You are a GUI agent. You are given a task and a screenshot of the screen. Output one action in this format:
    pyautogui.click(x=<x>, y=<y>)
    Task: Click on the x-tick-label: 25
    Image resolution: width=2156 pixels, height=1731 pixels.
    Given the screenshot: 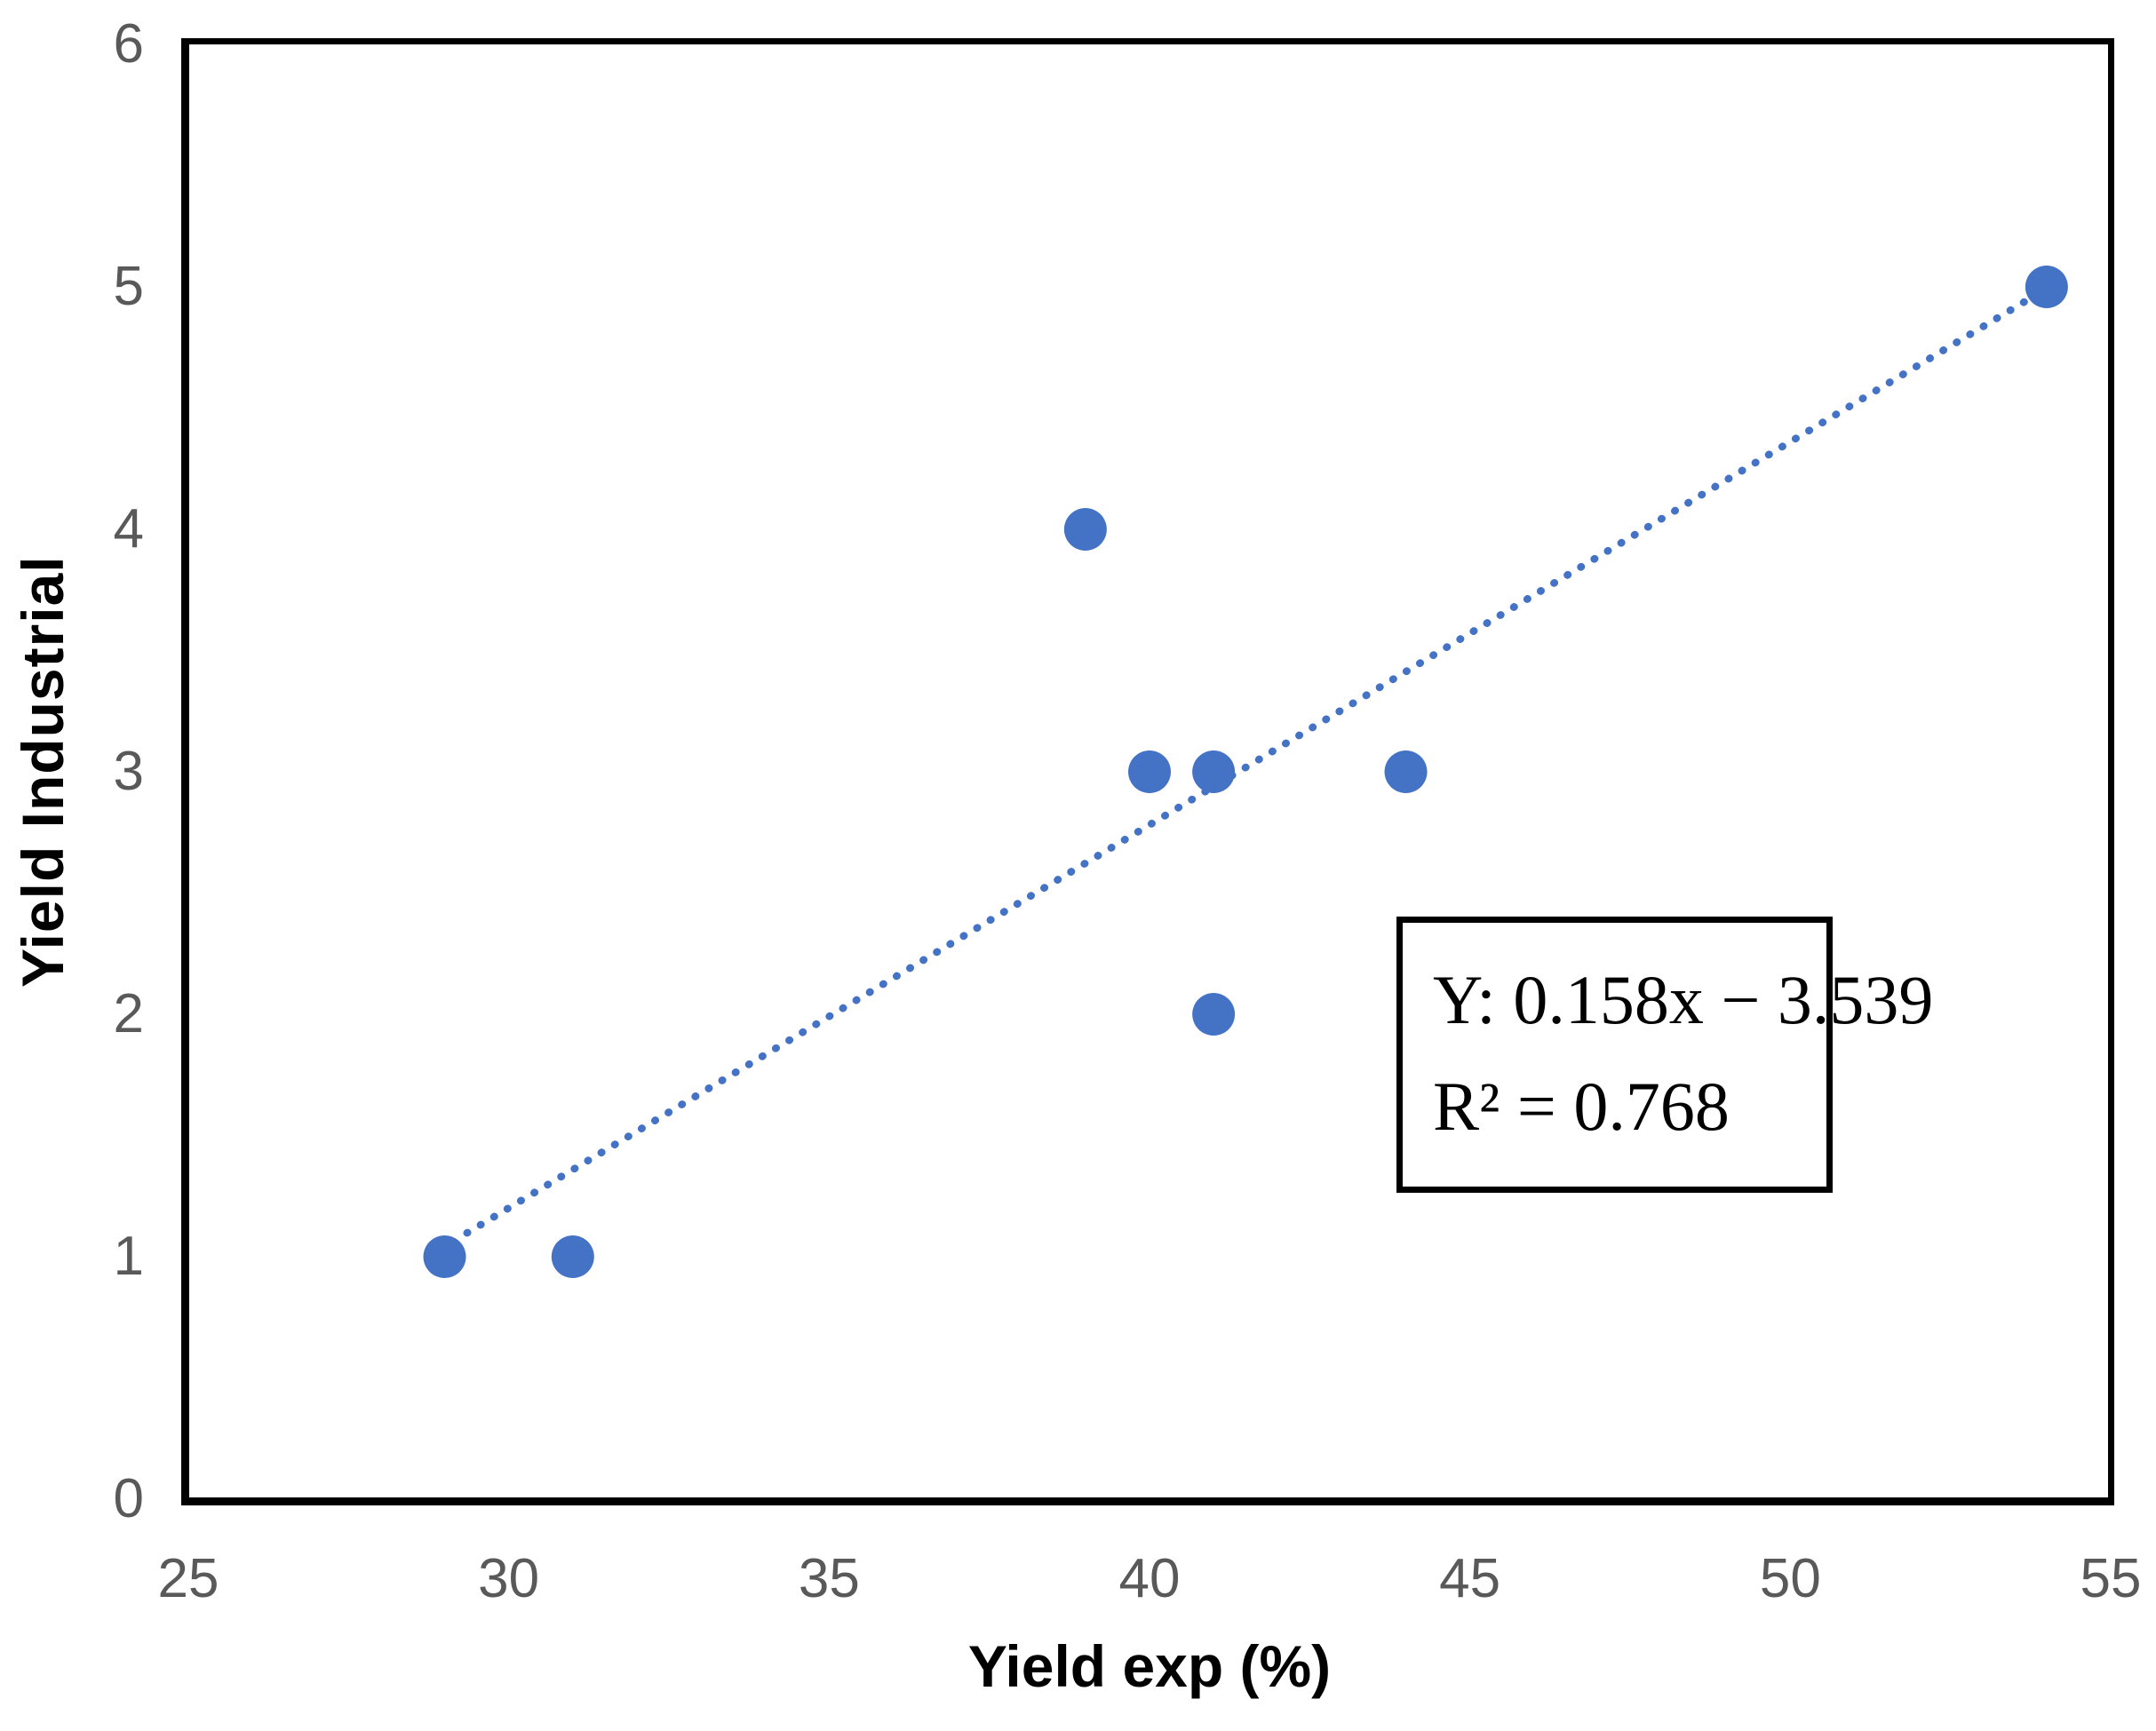 What is the action you would take?
    pyautogui.click(x=188, y=1578)
    